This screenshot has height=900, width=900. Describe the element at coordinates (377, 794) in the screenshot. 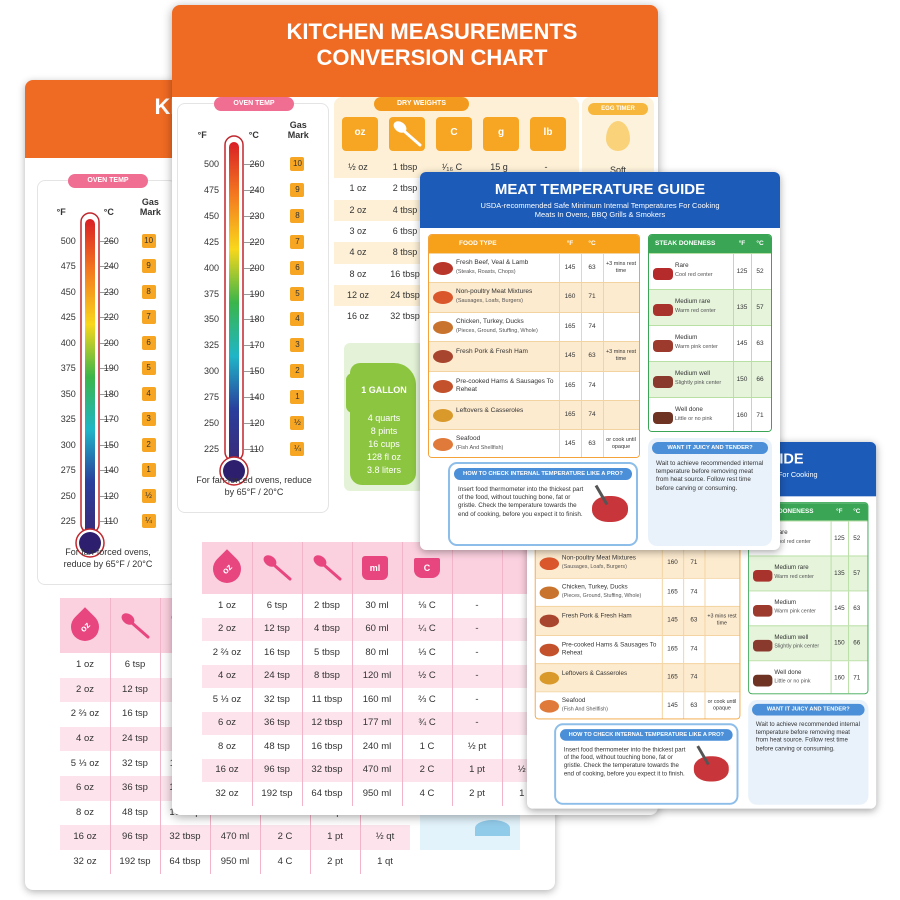

I see `liquid-row: 32 oz 192 tsp 64 tbsp 950 ml 4 C 2 pt 1 qt` at that location.